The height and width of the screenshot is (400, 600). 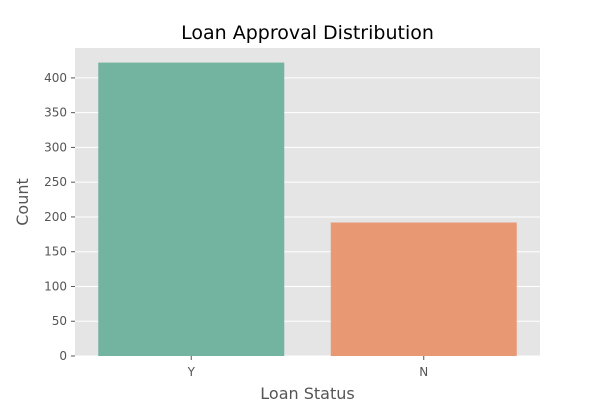 What do you see at coordinates (55, 286) in the screenshot?
I see `y-tick-label: 100` at bounding box center [55, 286].